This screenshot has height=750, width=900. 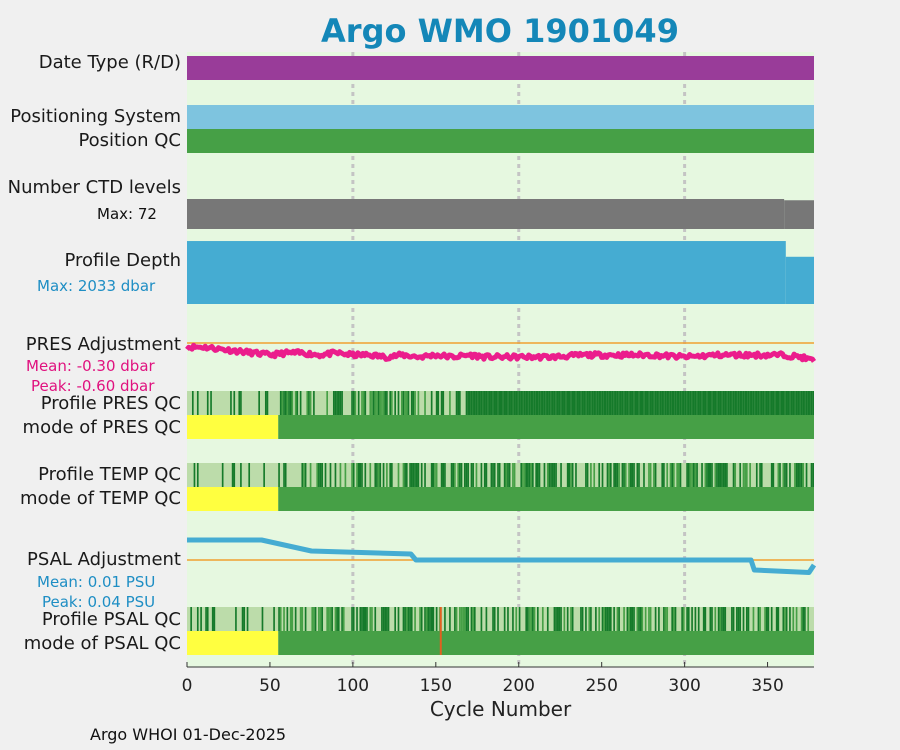 What do you see at coordinates (122, 260) in the screenshot?
I see `label-profile-depth: Profile Depth` at bounding box center [122, 260].